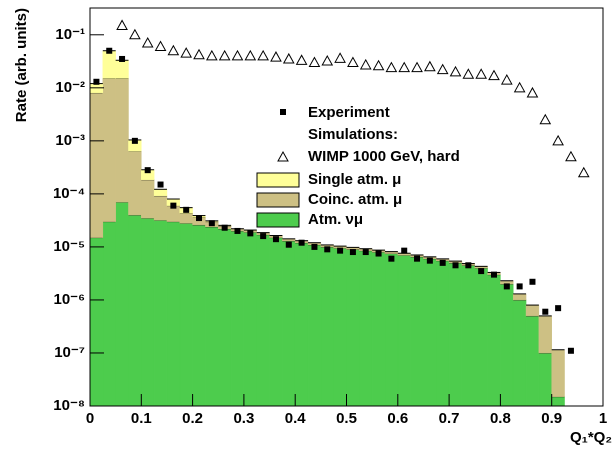 The height and width of the screenshot is (453, 614). I want to click on x-tick-label: 0.4, so click(296, 418).